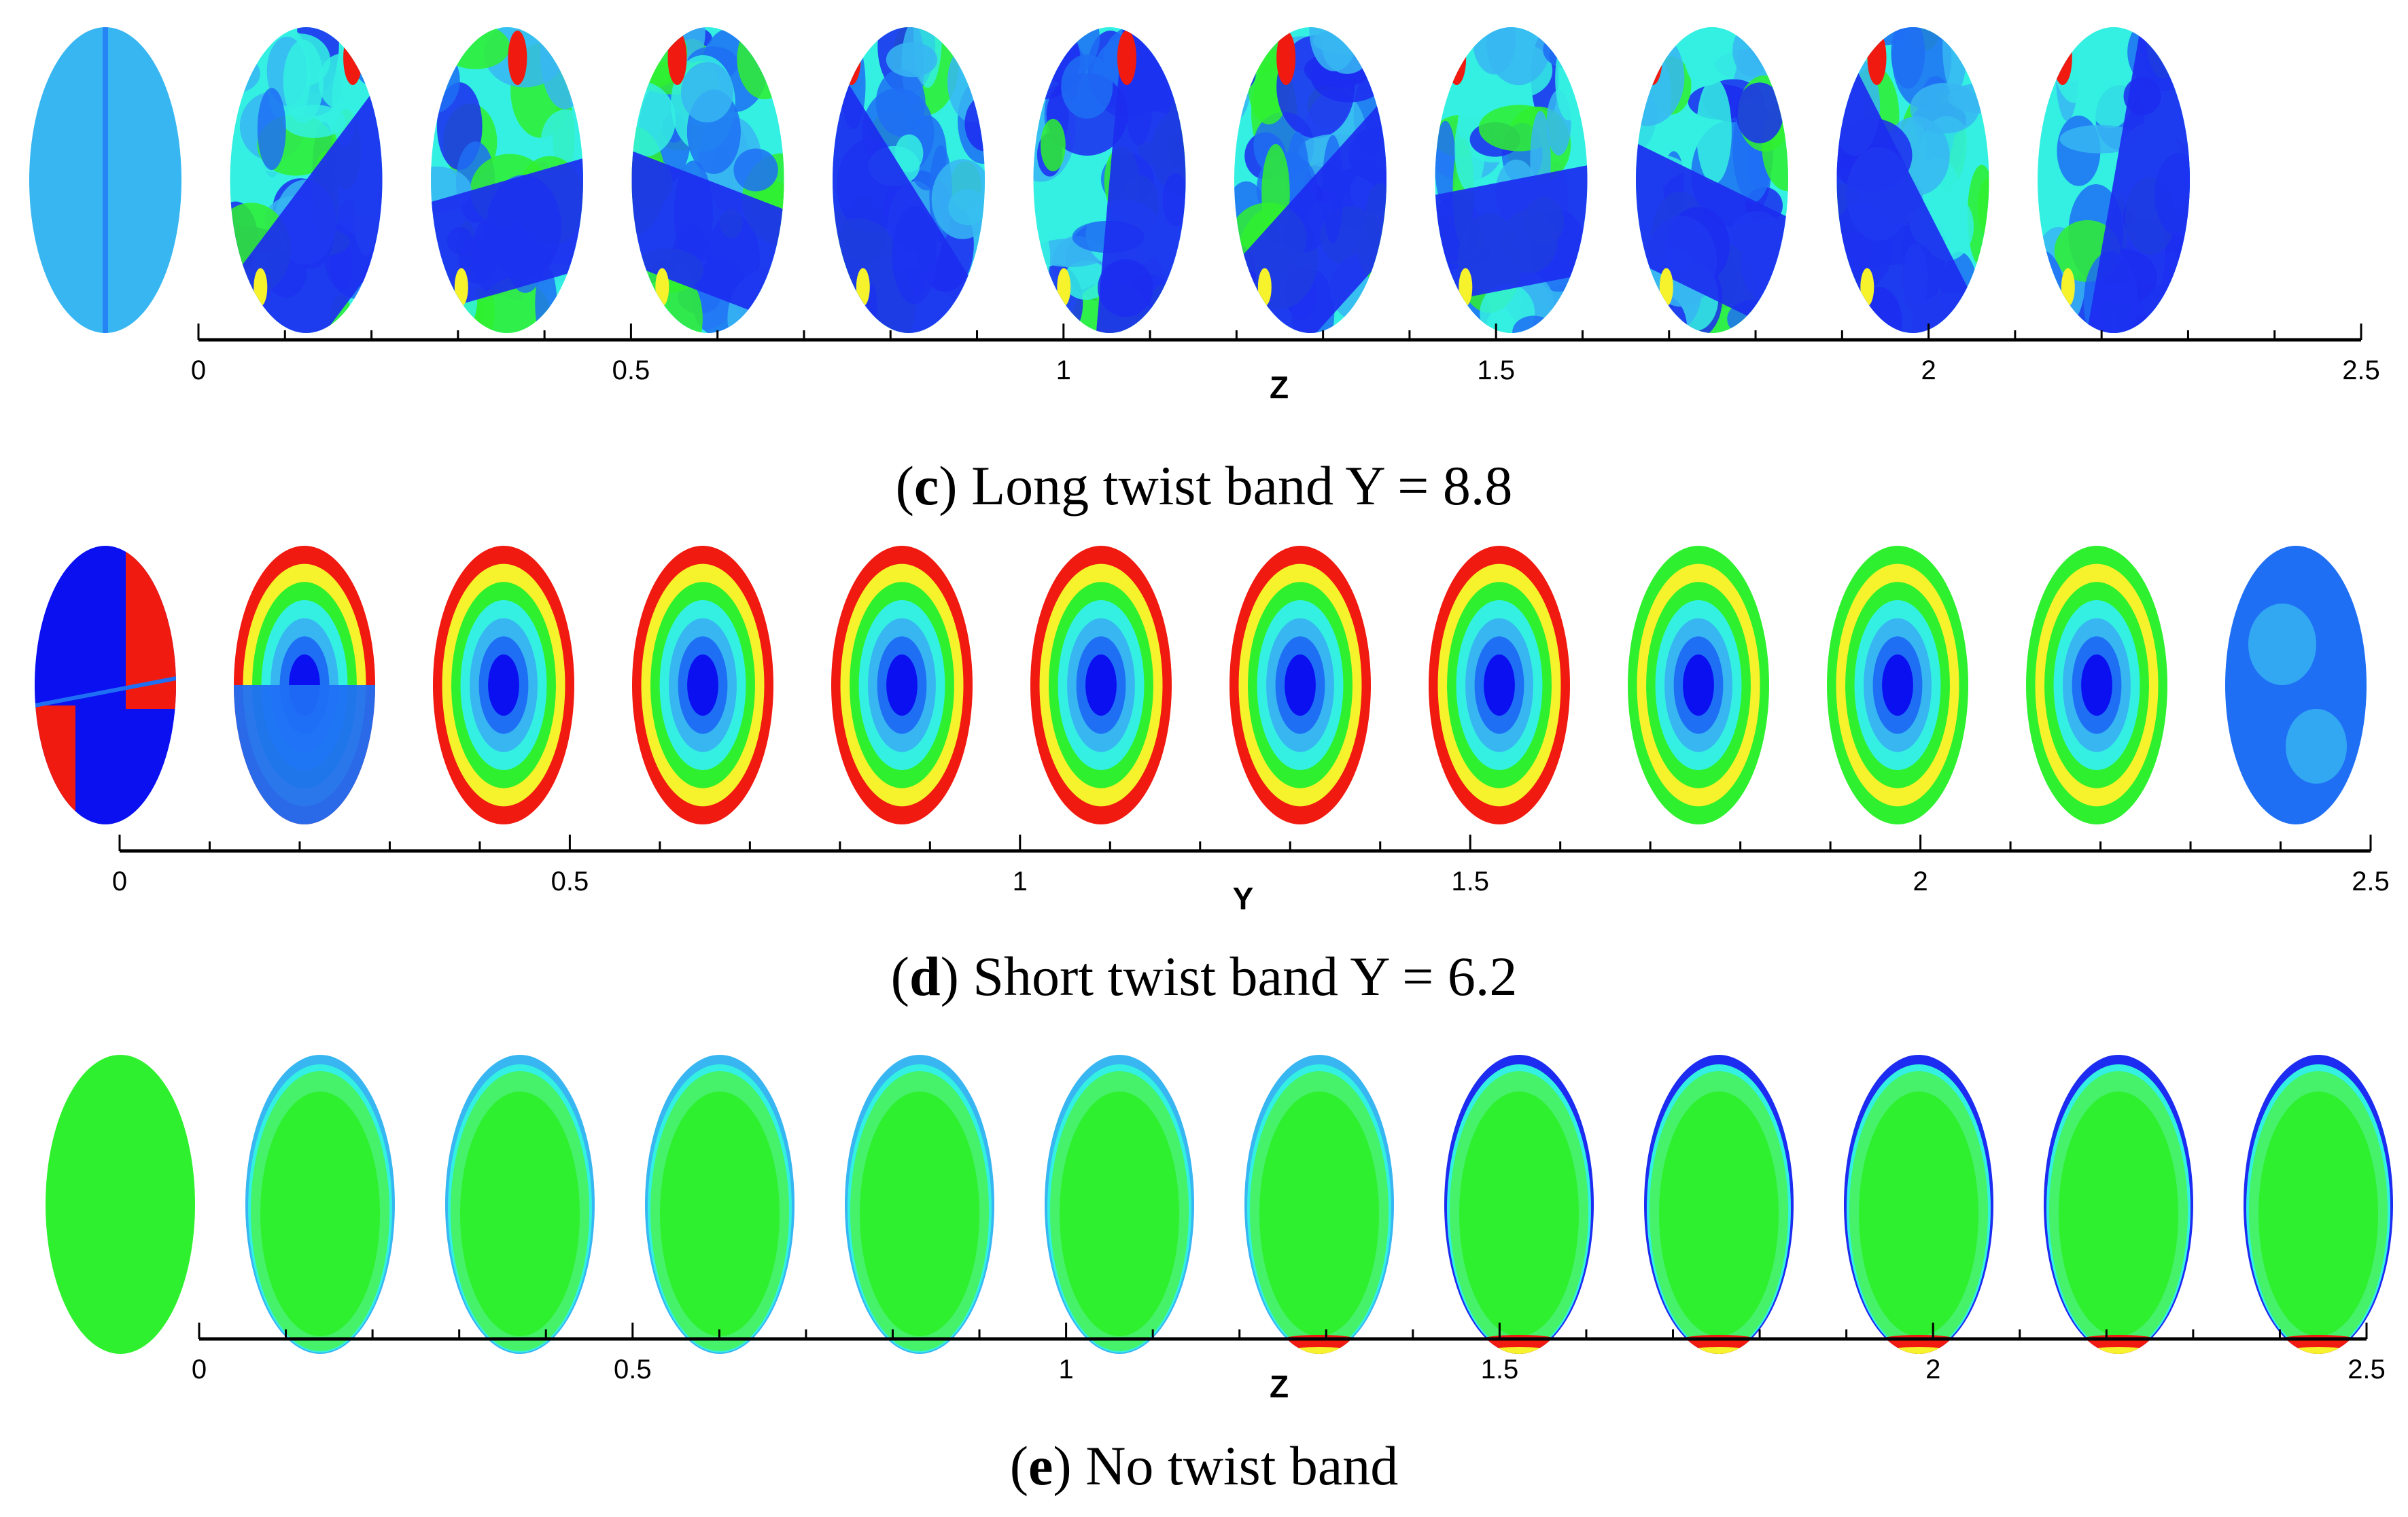 The width and height of the screenshot is (2408, 1517). Describe the element at coordinates (1040, 1466) in the screenshot. I see `panel-e-caption-letter: e` at that location.